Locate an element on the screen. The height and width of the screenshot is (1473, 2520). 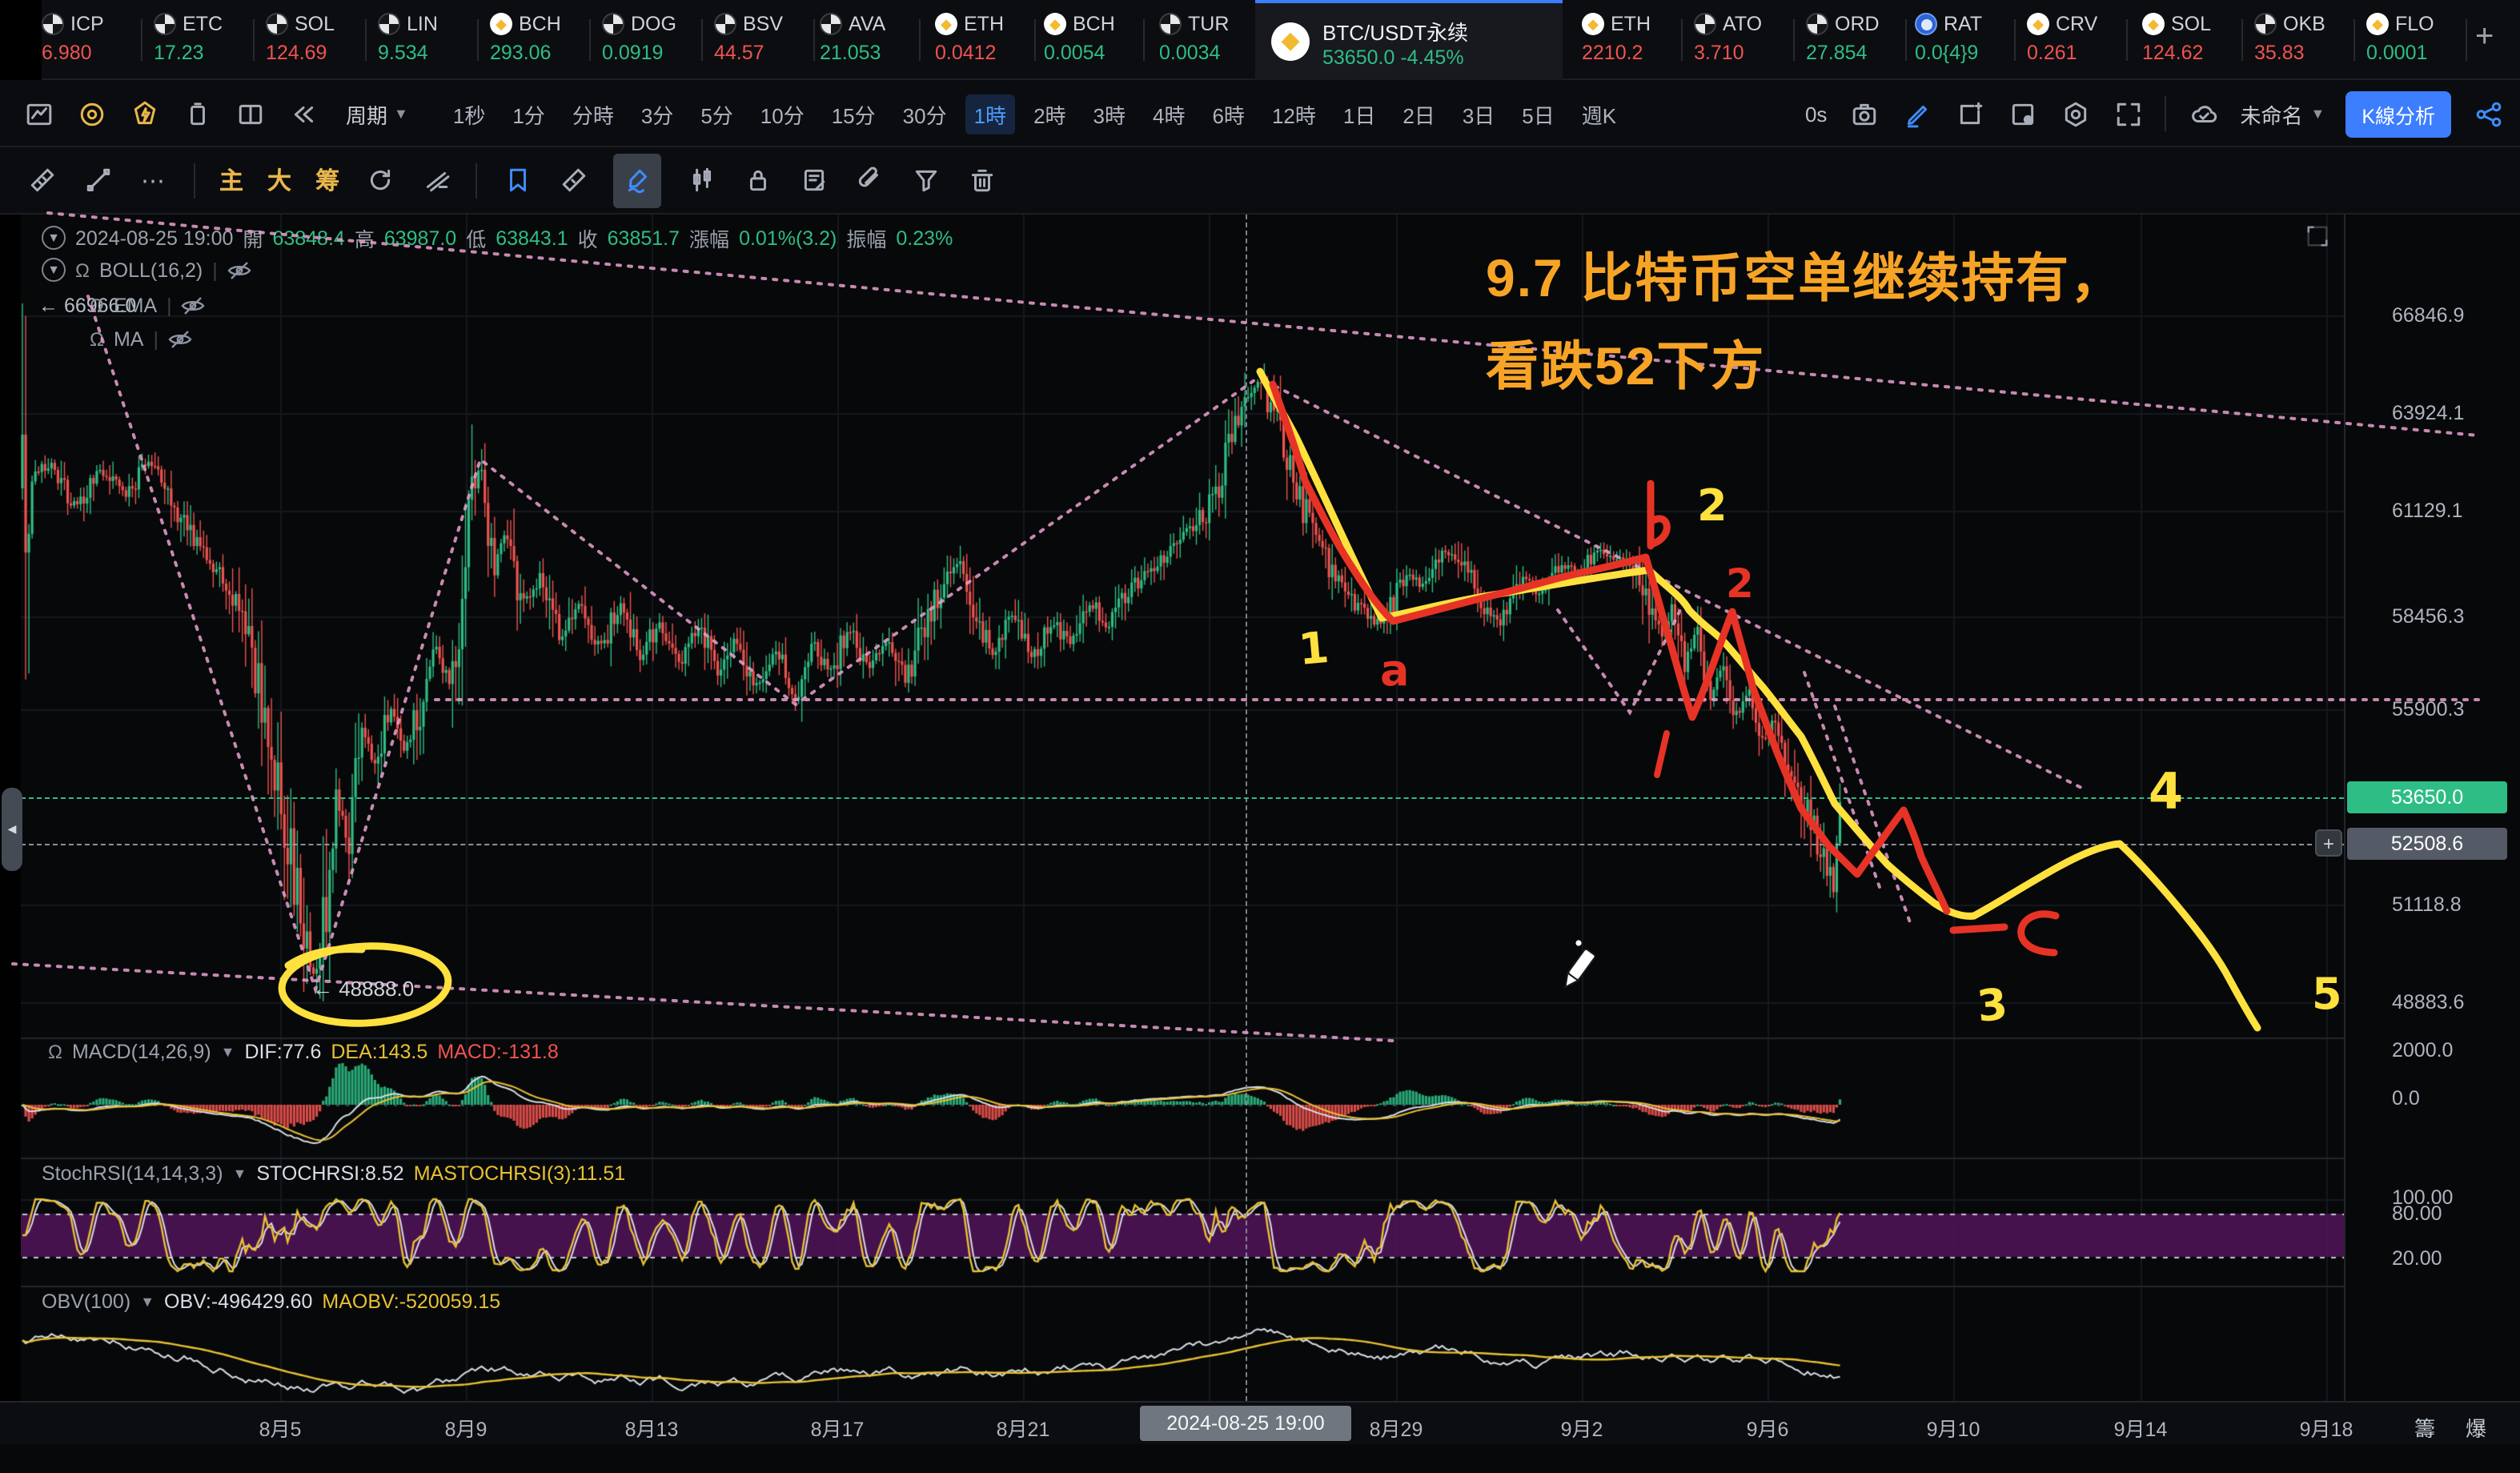
timeframe-分時: 分時 is located at coordinates (593, 115).